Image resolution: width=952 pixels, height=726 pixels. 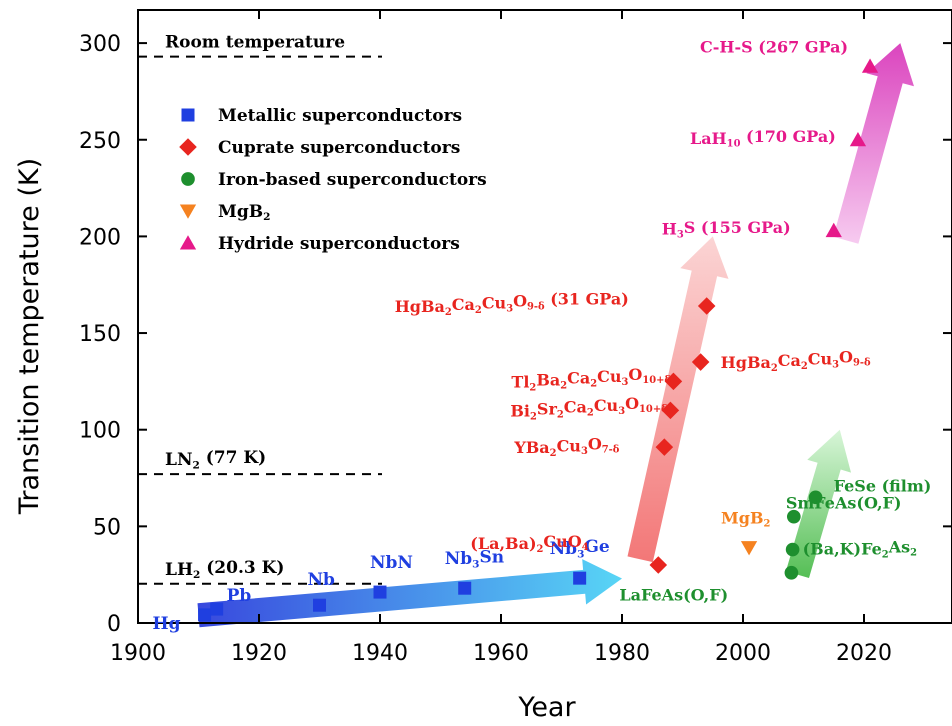 What do you see at coordinates (255, 43) in the screenshot?
I see `reference-line-label: Room temperature` at bounding box center [255, 43].